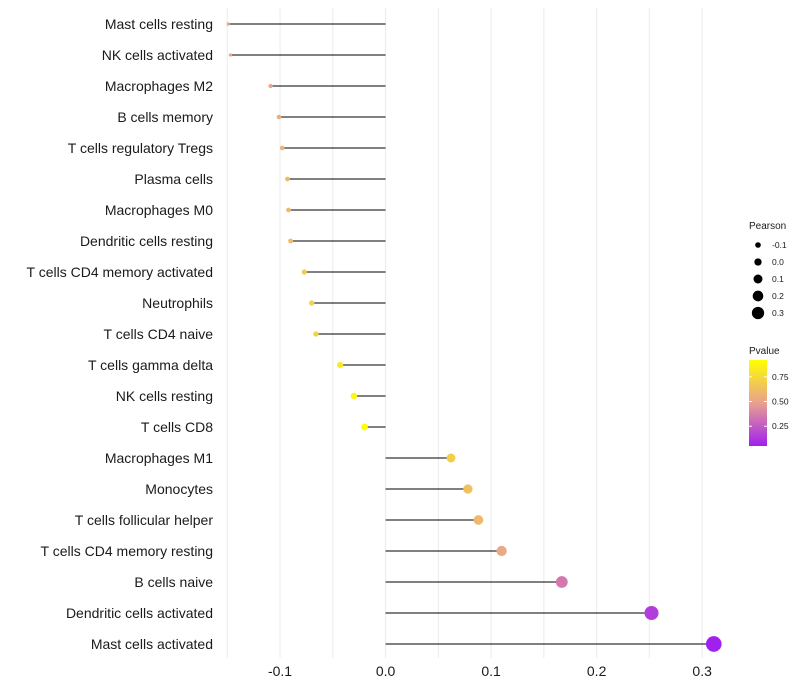  What do you see at coordinates (764, 351) in the screenshot?
I see `color-legend-title: Pvalue` at bounding box center [764, 351].